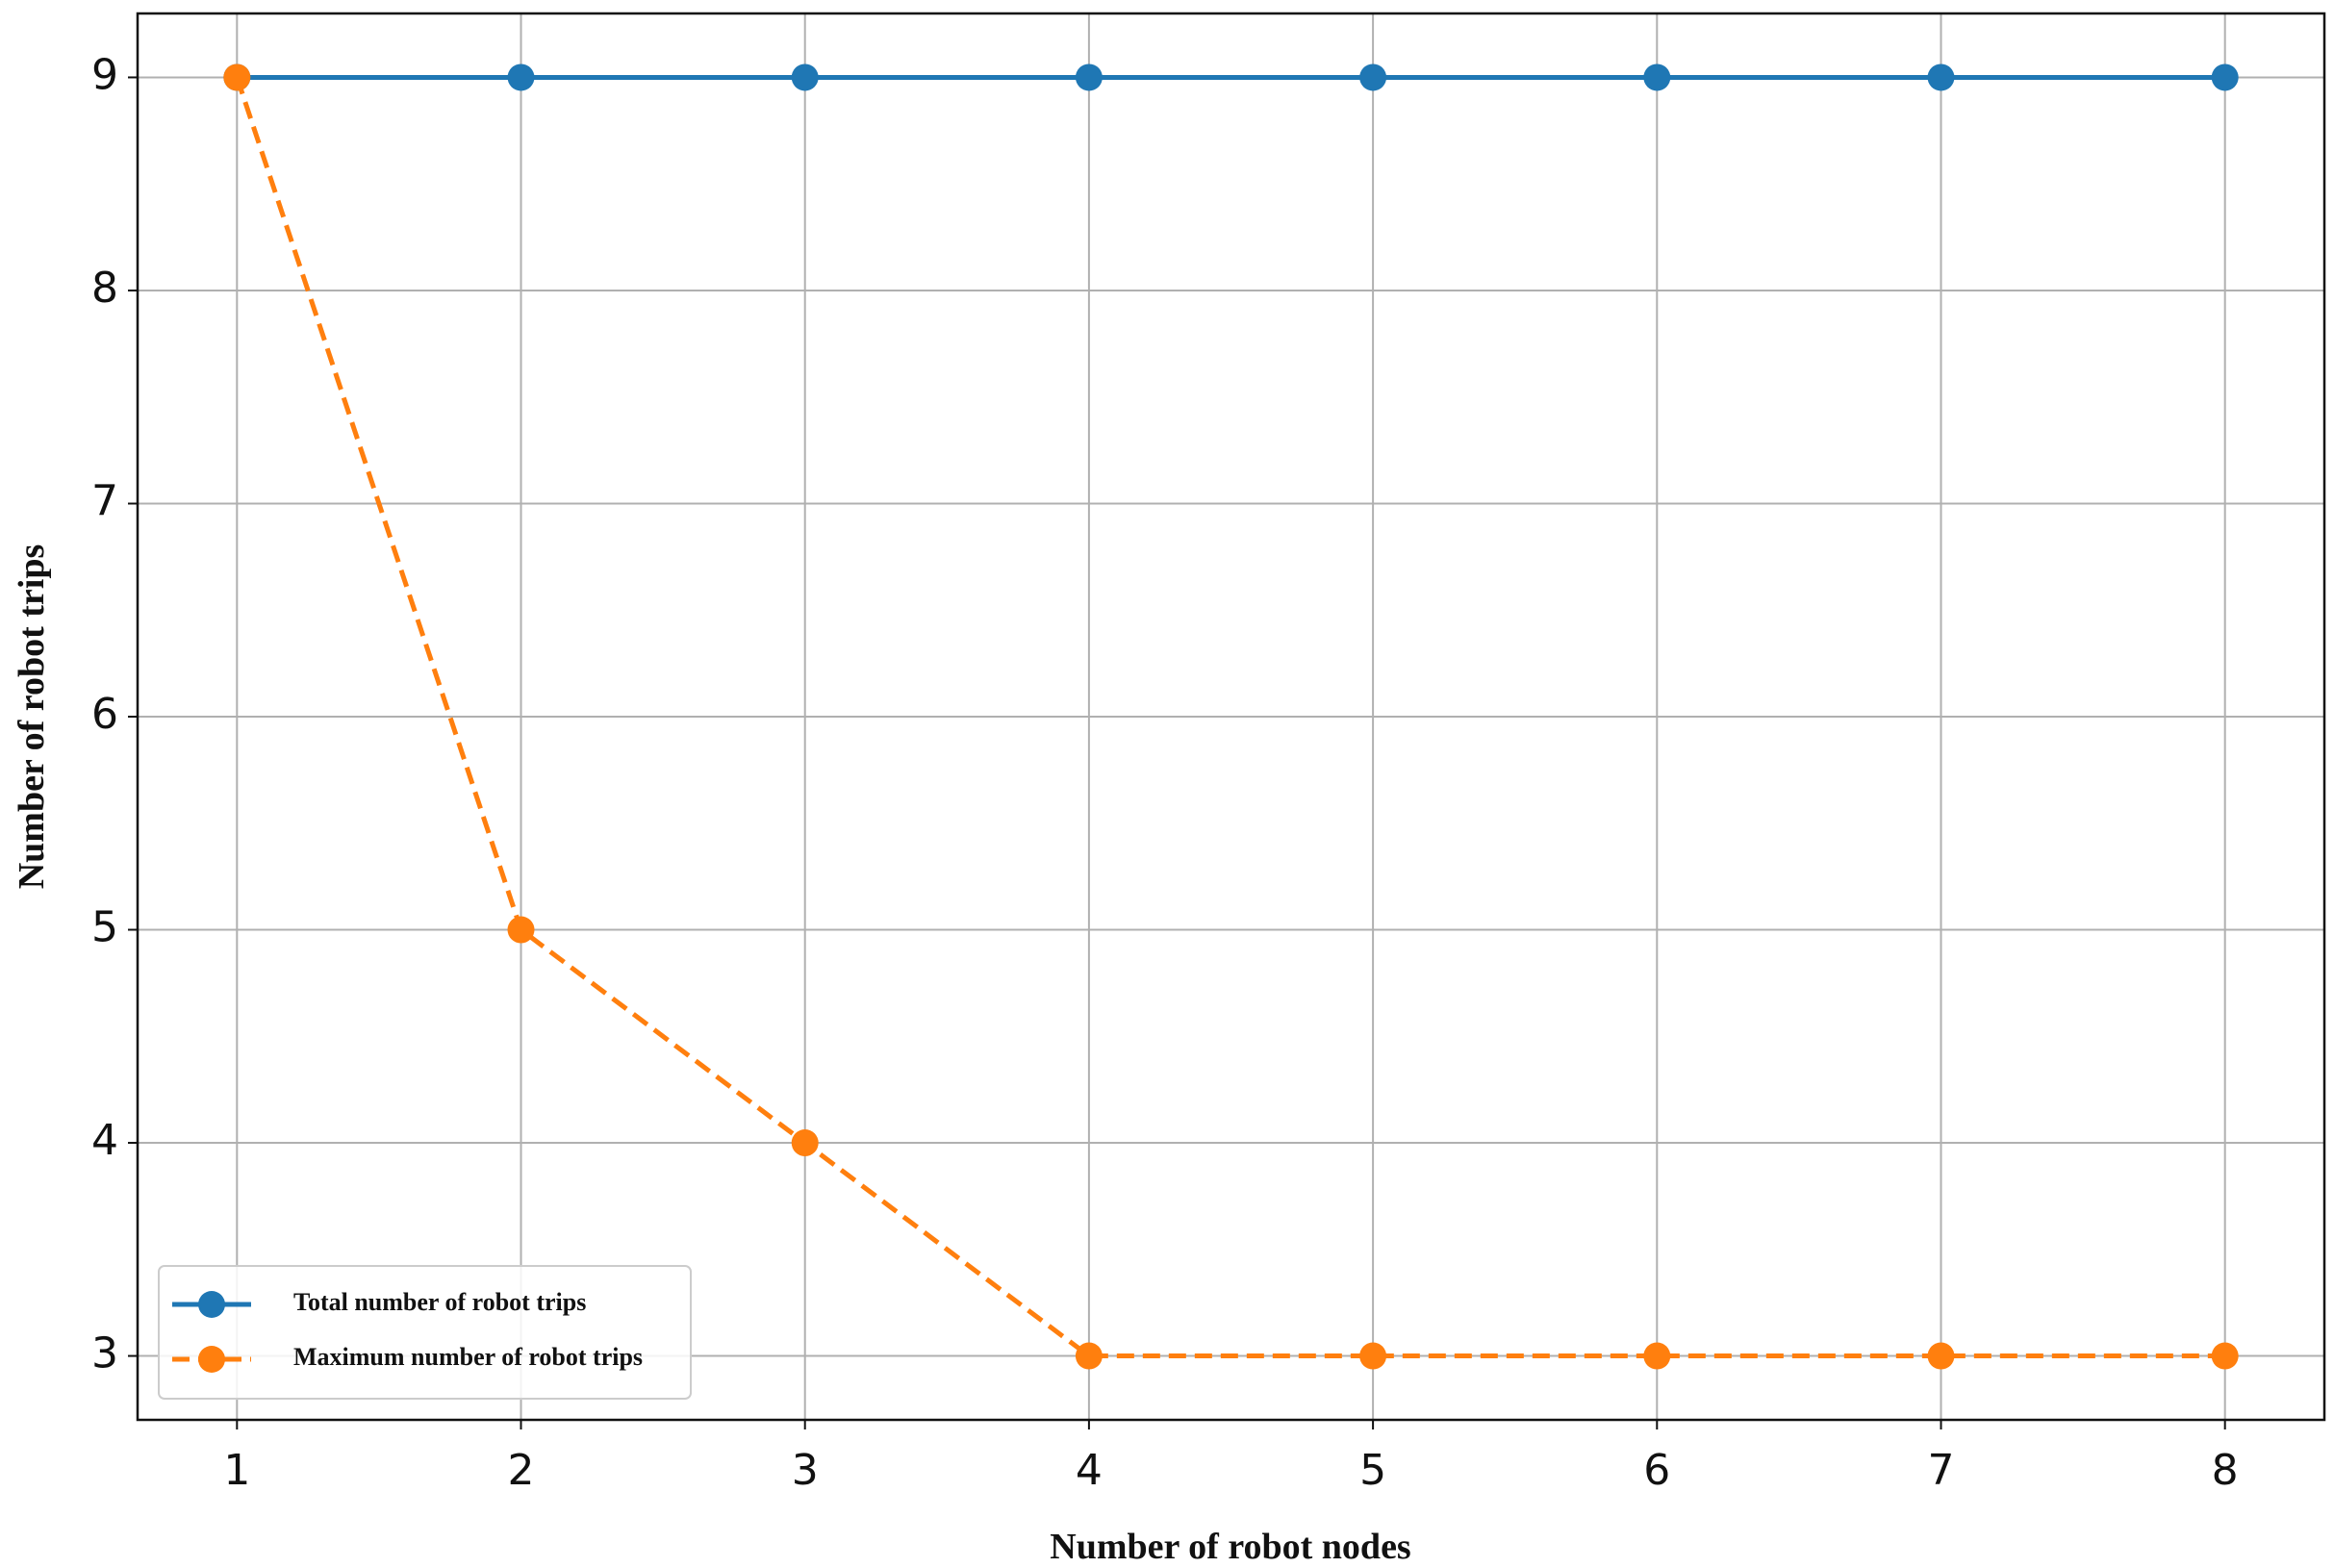 The image size is (2334, 1568). Describe the element at coordinates (2225, 1470) in the screenshot. I see `x-tick-label: 8` at that location.